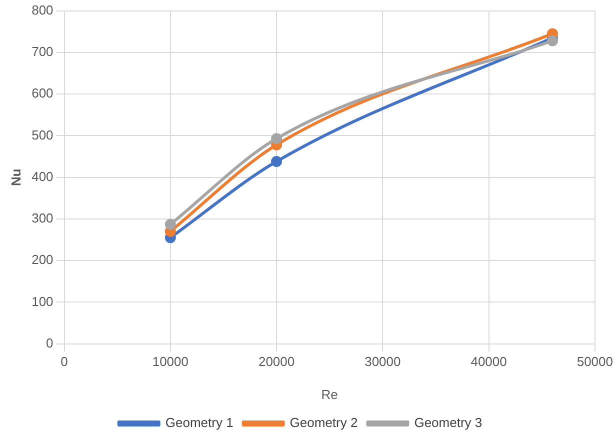  I want to click on x-tick-label: 50000, so click(595, 362).